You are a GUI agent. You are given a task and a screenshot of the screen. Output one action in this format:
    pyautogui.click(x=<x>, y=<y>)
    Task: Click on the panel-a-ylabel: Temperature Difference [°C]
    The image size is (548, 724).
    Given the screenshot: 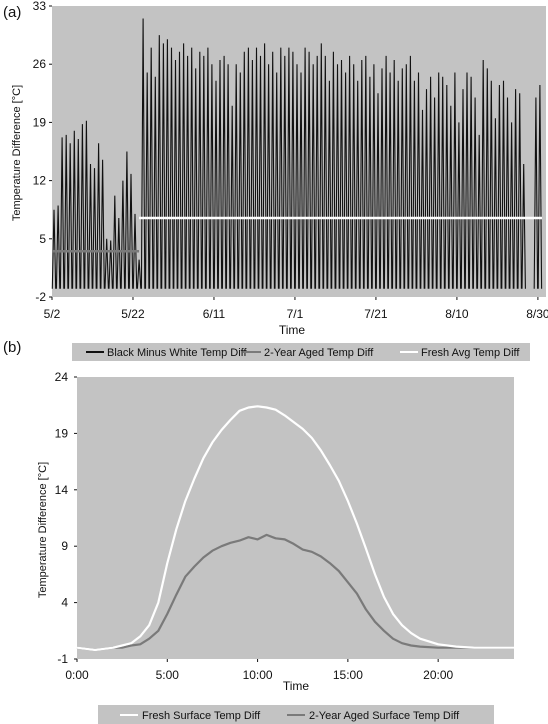 What is the action you would take?
    pyautogui.click(x=17, y=153)
    